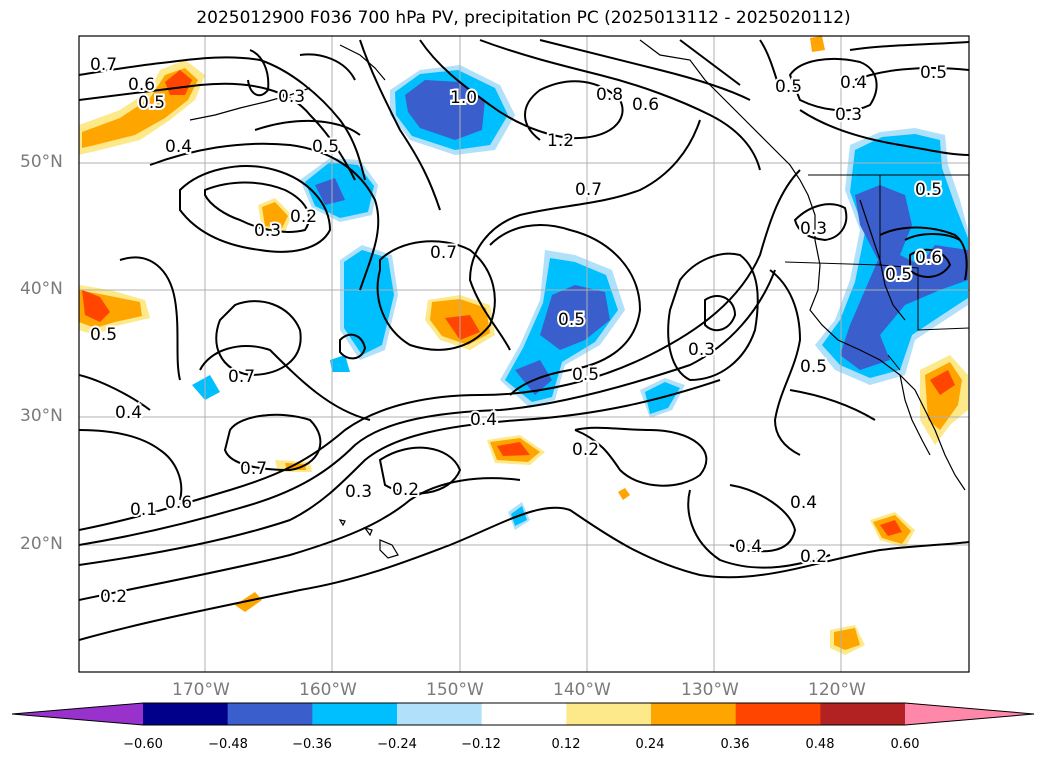 The image size is (1047, 765). Describe the element at coordinates (228, 744) in the screenshot. I see `colorbar-tick: −0.48` at that location.